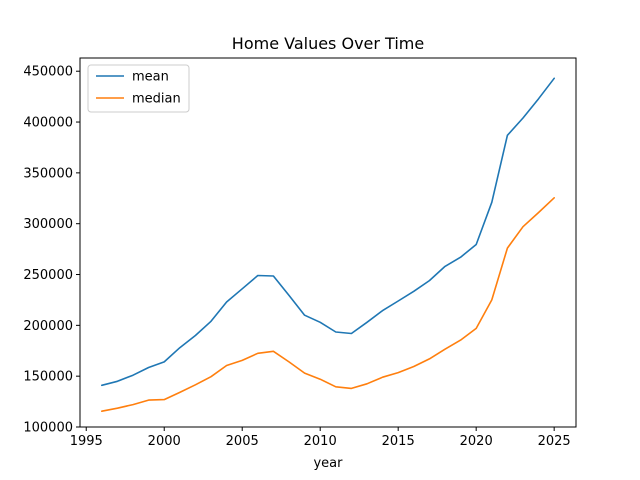 The height and width of the screenshot is (480, 640). Describe the element at coordinates (48, 428) in the screenshot. I see `y-tick-label: 100000` at that location.